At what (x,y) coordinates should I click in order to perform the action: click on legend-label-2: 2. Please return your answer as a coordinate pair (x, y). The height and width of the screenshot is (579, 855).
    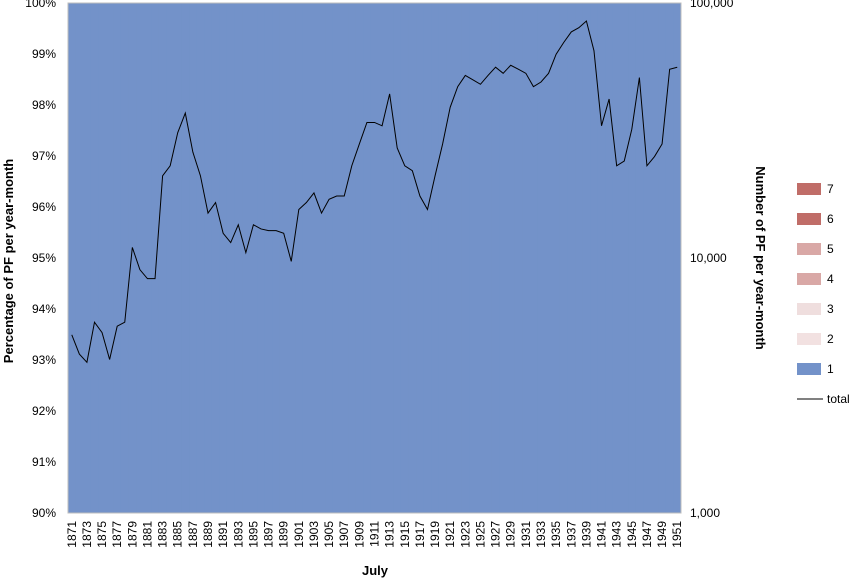
    Looking at the image, I should click on (830, 339).